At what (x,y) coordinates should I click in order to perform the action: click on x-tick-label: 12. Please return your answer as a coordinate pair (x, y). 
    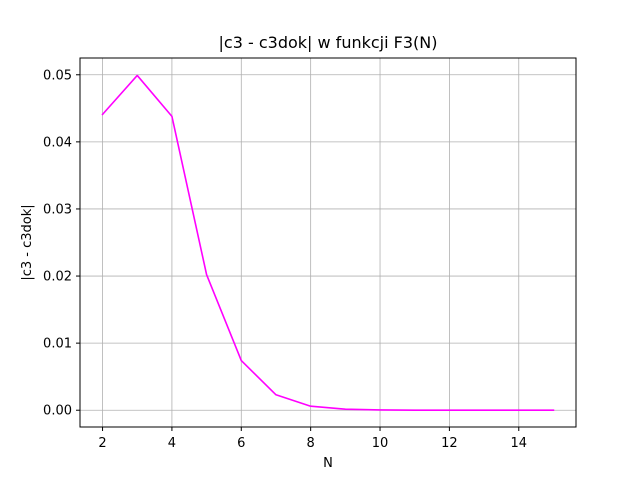
    Looking at the image, I should click on (449, 443).